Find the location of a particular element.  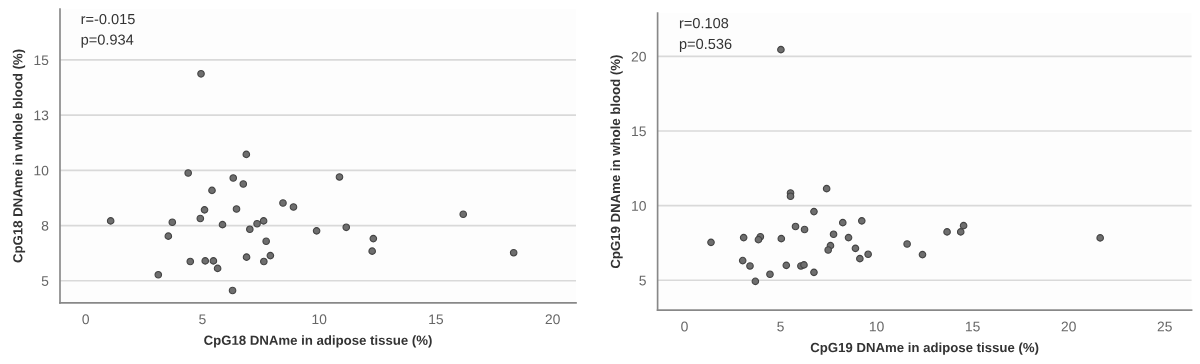

annotation: p=0.536 is located at coordinates (705, 45).